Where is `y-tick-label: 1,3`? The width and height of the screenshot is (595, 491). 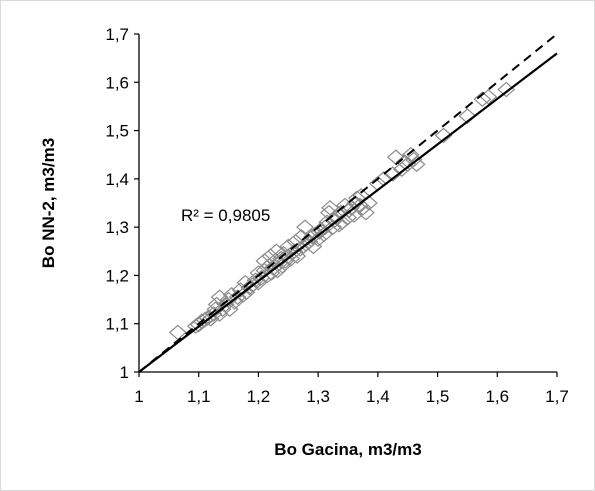 y-tick-label: 1,3 is located at coordinates (117, 227).